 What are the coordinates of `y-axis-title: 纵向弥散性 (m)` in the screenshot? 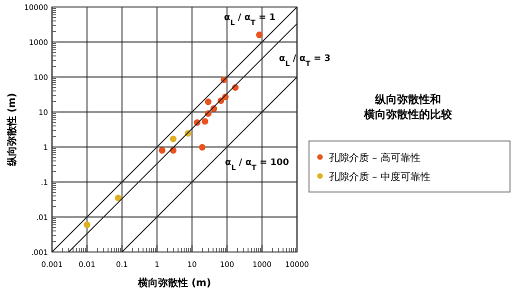 It's located at (12, 130).